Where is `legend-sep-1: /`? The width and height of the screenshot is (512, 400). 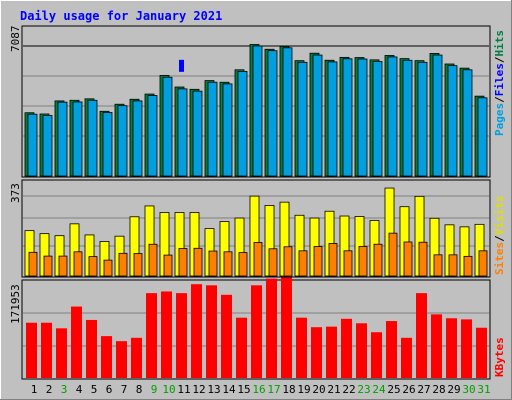 legend-sep-1: / is located at coordinates (499, 99).